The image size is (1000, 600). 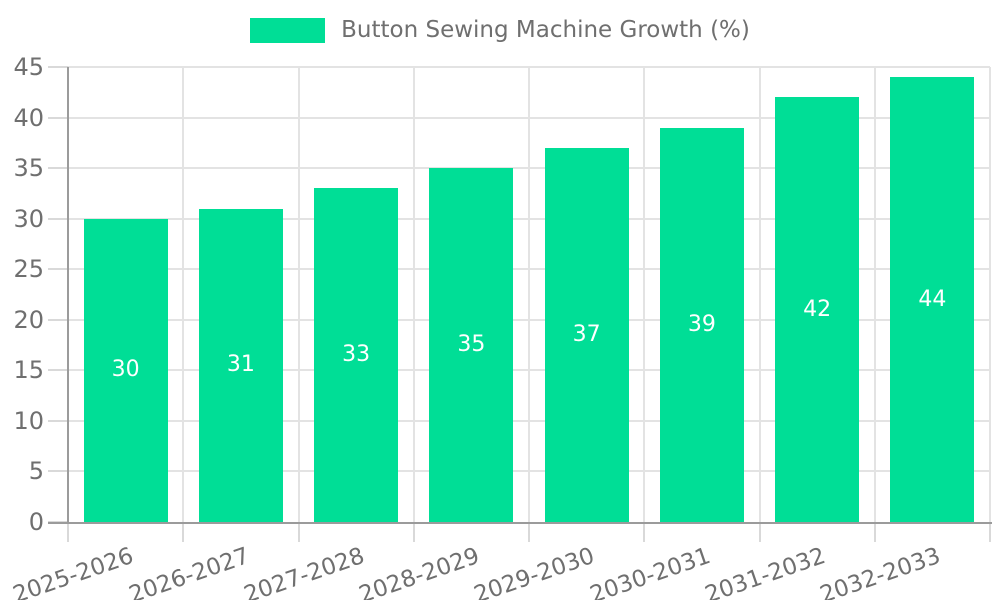 I want to click on legend: Button Sewing Machine Growth (%), so click(x=500, y=30).